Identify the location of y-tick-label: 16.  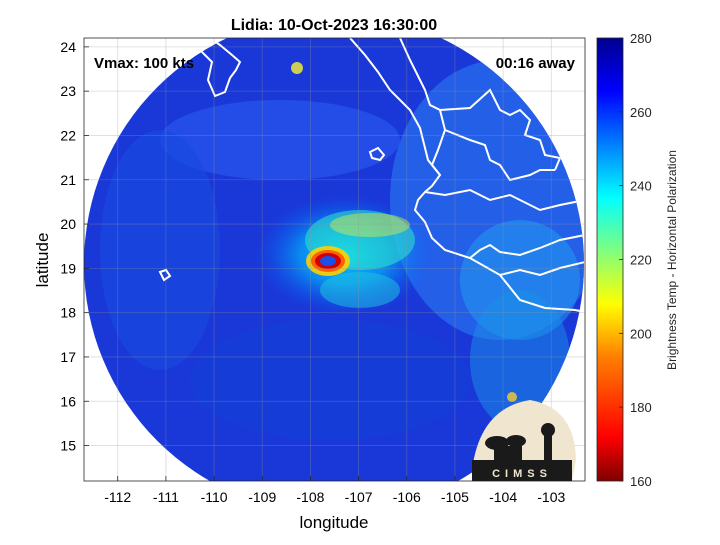
(68, 401).